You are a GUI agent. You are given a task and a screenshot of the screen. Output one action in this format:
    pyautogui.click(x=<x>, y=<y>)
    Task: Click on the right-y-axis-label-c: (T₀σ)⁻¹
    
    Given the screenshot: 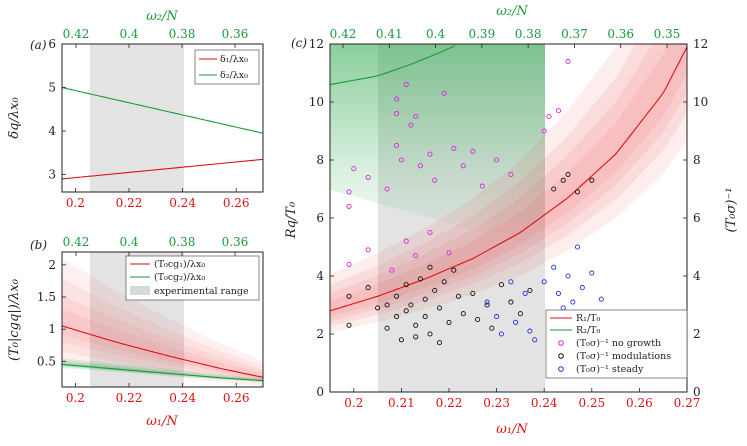 What is the action you would take?
    pyautogui.click(x=731, y=210)
    